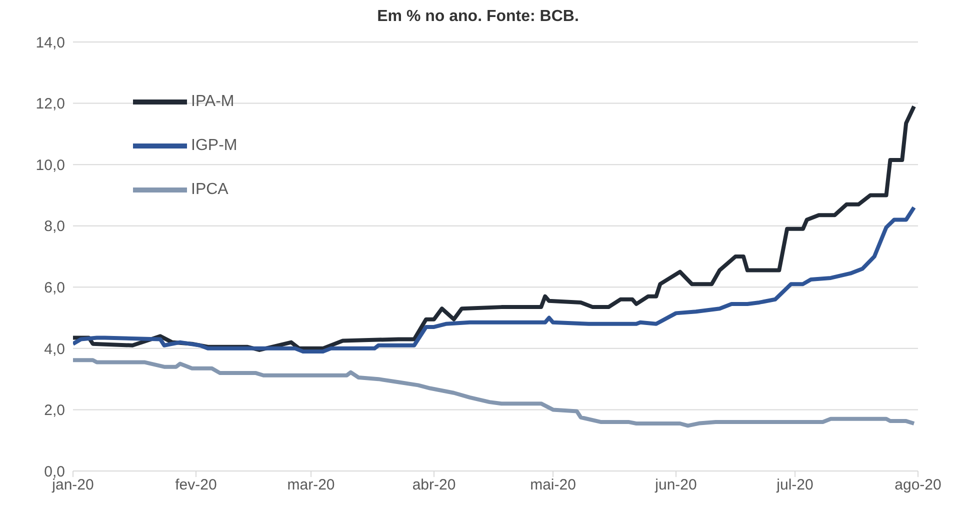 Image resolution: width=957 pixels, height=515 pixels. I want to click on y-tick-label: 14,0, so click(50, 43).